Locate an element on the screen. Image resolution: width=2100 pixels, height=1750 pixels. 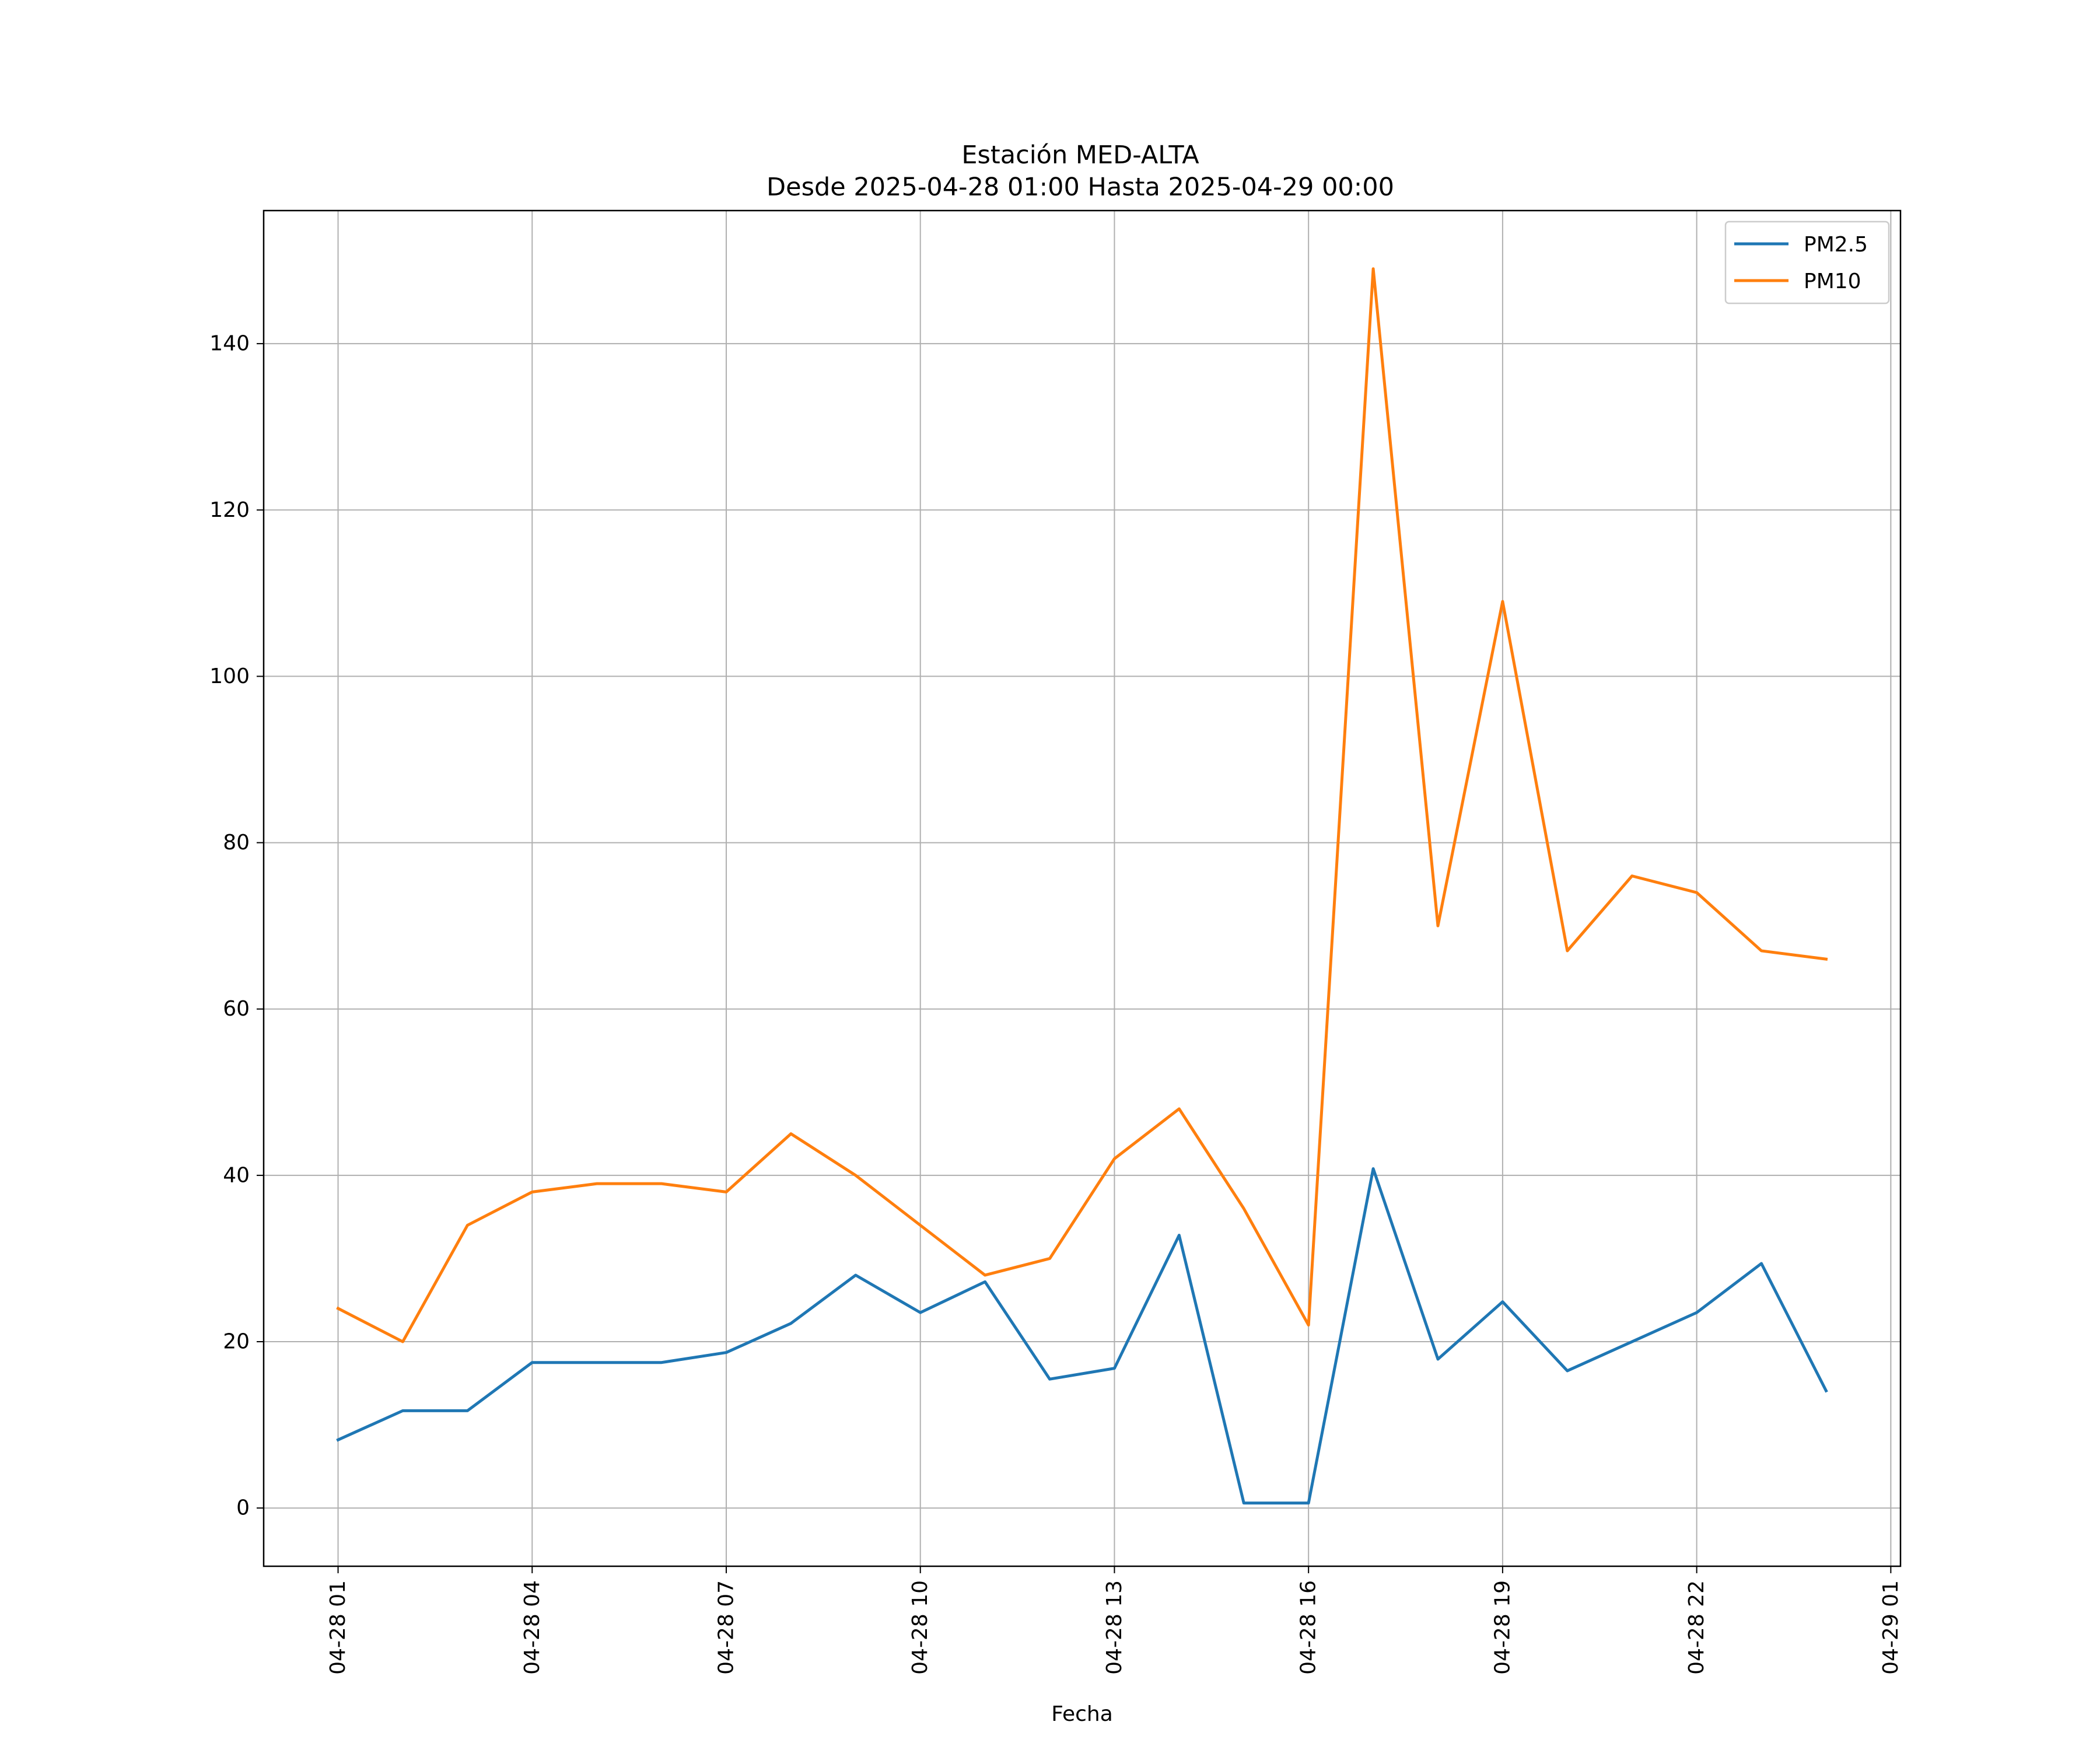
chart-title-line1: Estación MED-ALTA is located at coordinates (1080, 155).